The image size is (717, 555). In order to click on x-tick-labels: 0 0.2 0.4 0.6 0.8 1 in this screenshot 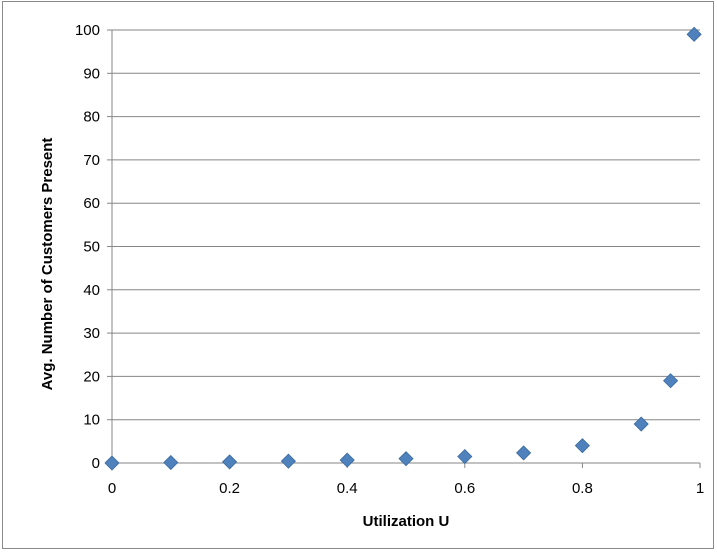, I will do `click(406, 488)`.